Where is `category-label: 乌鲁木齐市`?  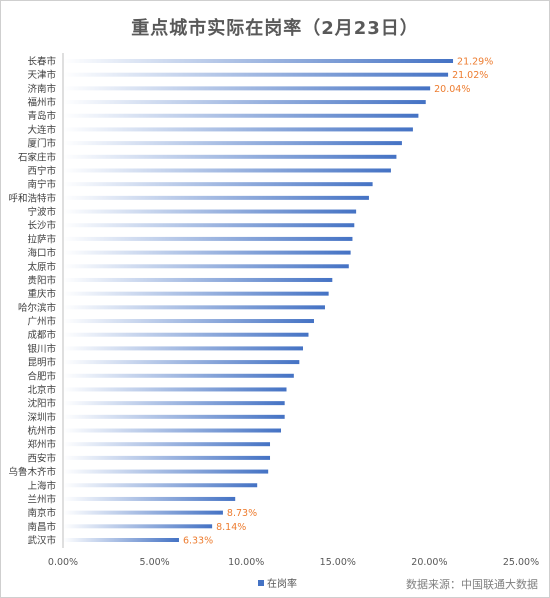 category-label: 乌鲁木齐市 is located at coordinates (32, 472).